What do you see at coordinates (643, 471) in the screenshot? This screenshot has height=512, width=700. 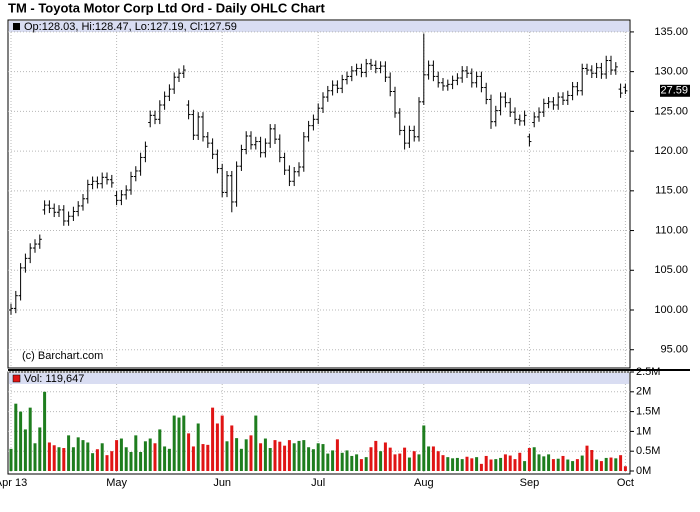 I see `y-tick-label: 0M` at bounding box center [643, 471].